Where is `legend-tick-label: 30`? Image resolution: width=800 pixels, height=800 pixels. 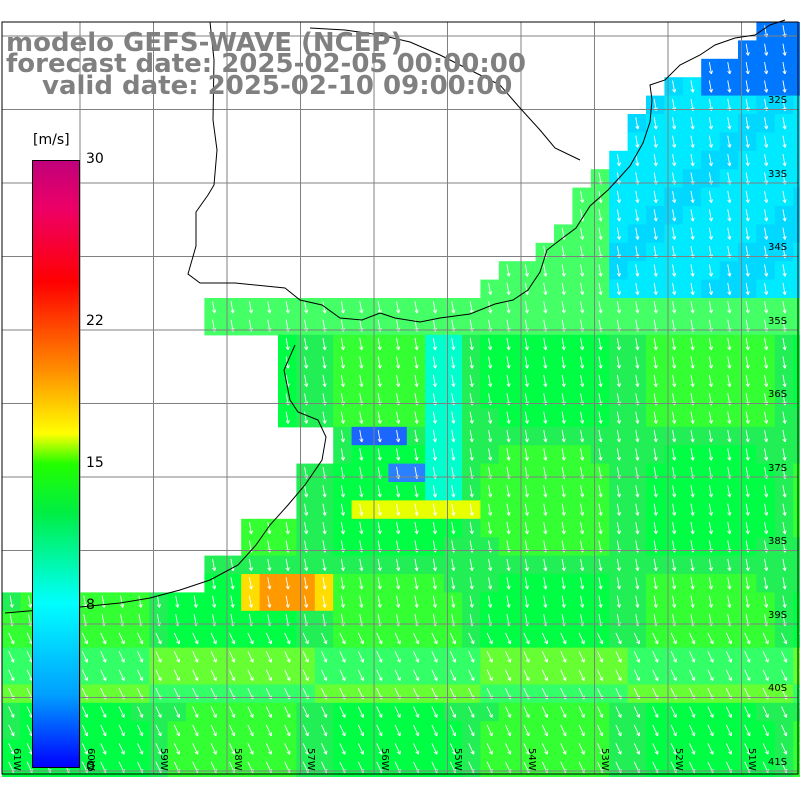
legend-tick-label: 30 is located at coordinates (95, 159).